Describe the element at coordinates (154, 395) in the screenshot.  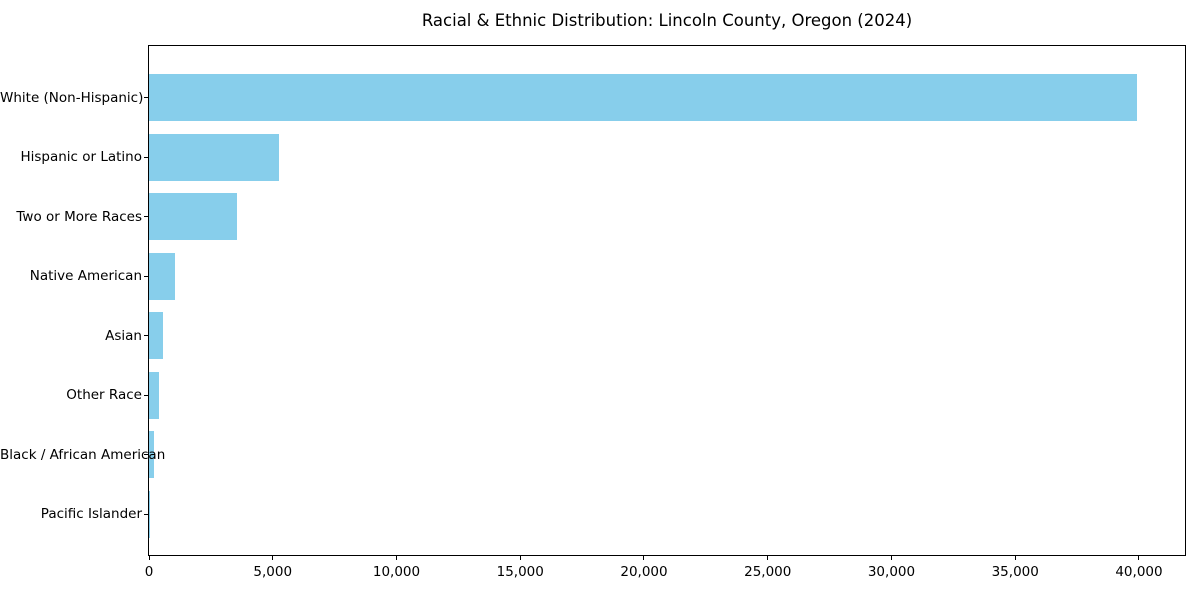
I see `bar-other-race` at that location.